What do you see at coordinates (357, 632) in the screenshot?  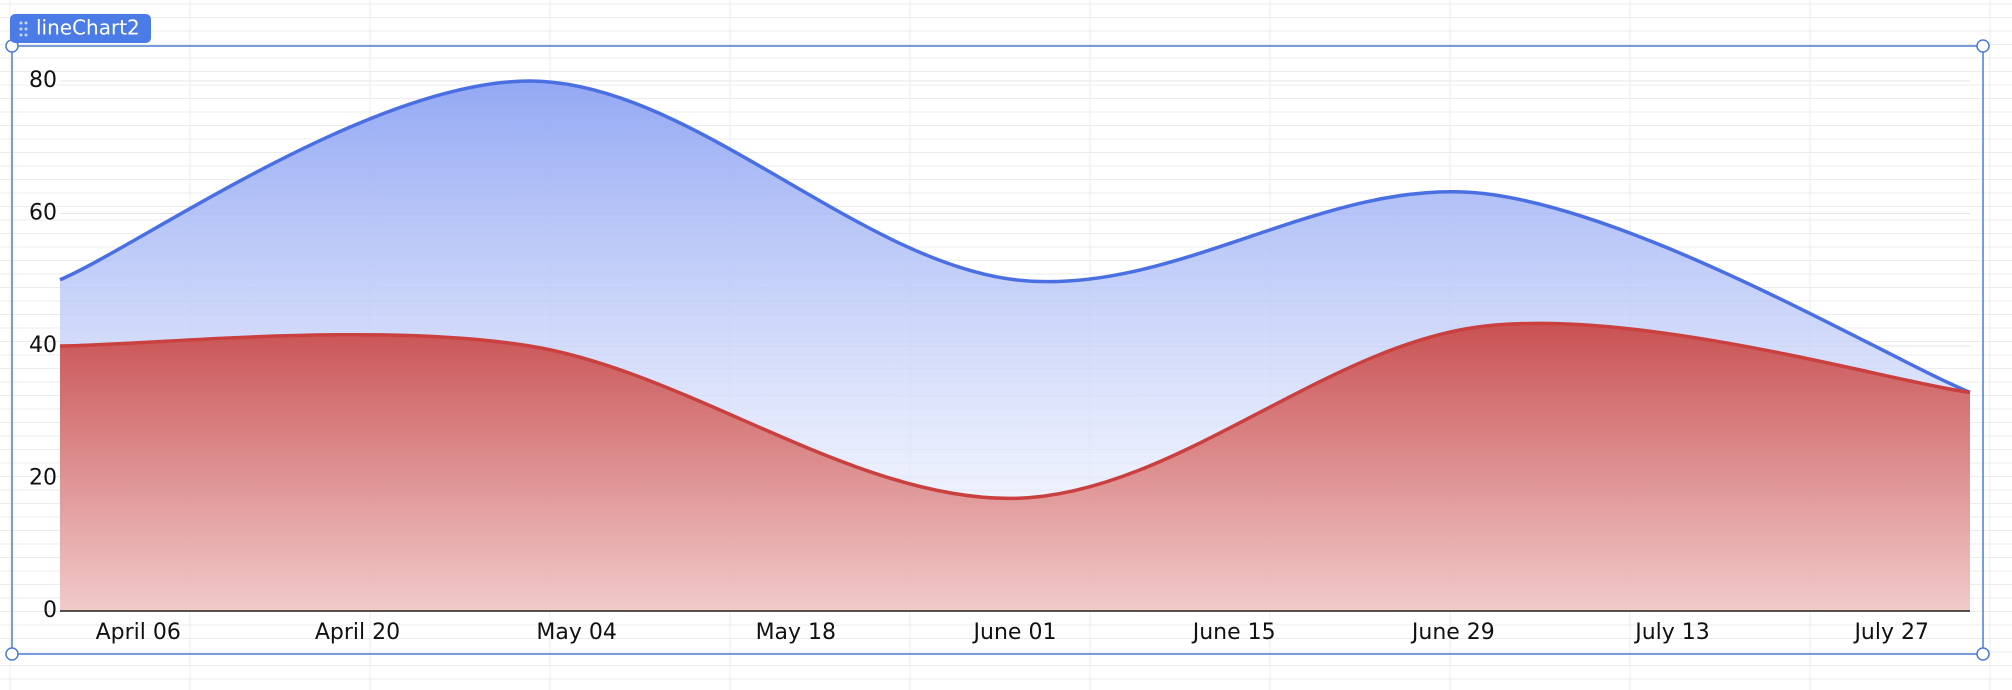 I see `x-tick-label: April 20` at bounding box center [357, 632].